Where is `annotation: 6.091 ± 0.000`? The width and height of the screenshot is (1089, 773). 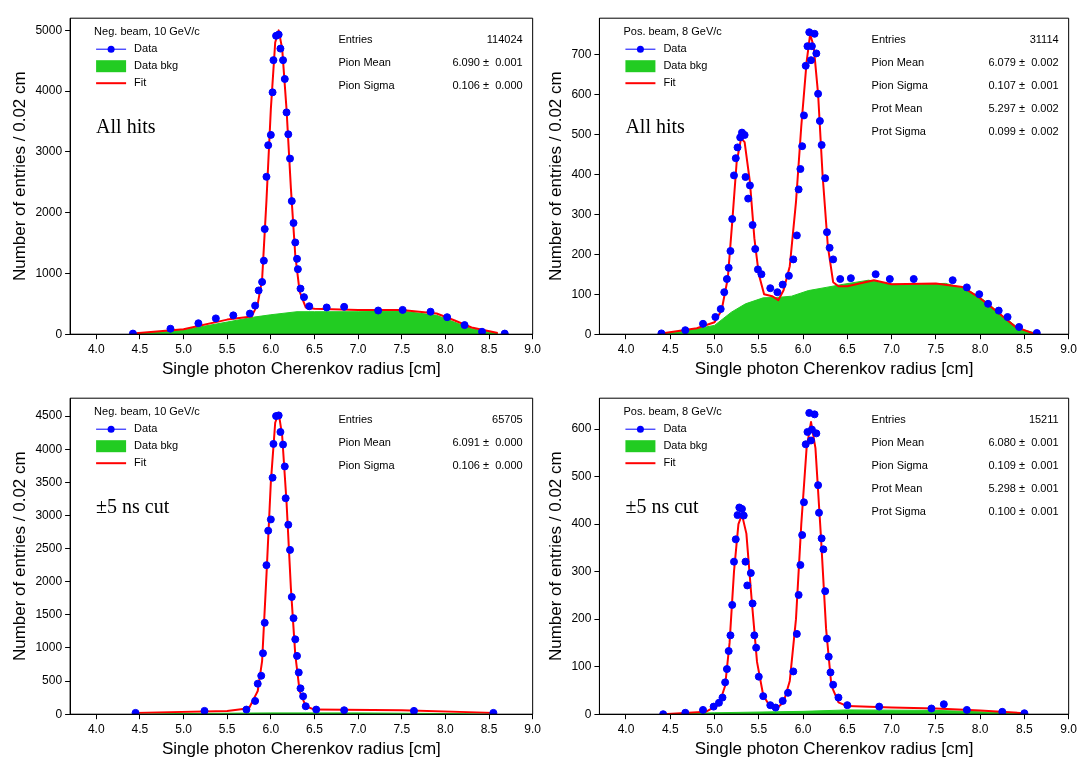 annotation: 6.091 ± 0.000 is located at coordinates (487, 442).